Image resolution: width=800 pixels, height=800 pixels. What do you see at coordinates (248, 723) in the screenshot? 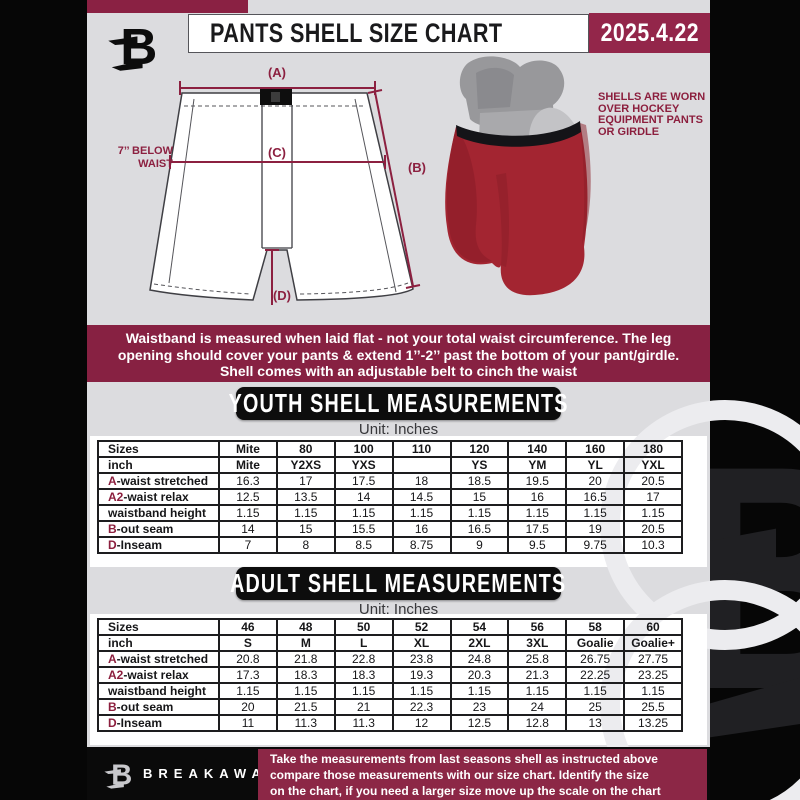
I see `cell-value: 11` at bounding box center [248, 723].